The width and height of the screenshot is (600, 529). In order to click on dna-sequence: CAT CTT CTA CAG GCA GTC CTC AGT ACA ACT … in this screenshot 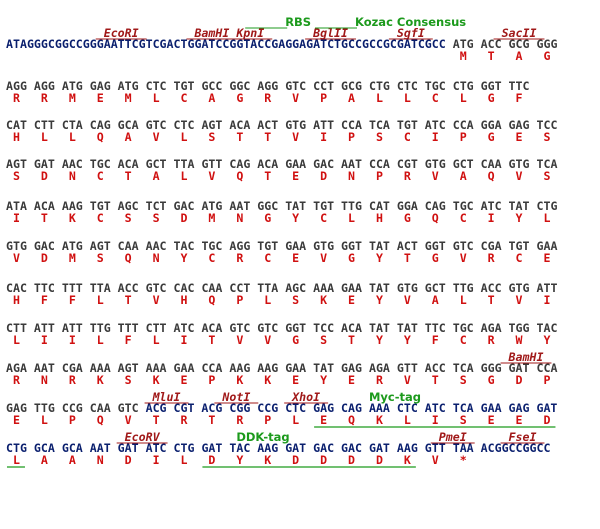, I will do `click(281, 125)`.